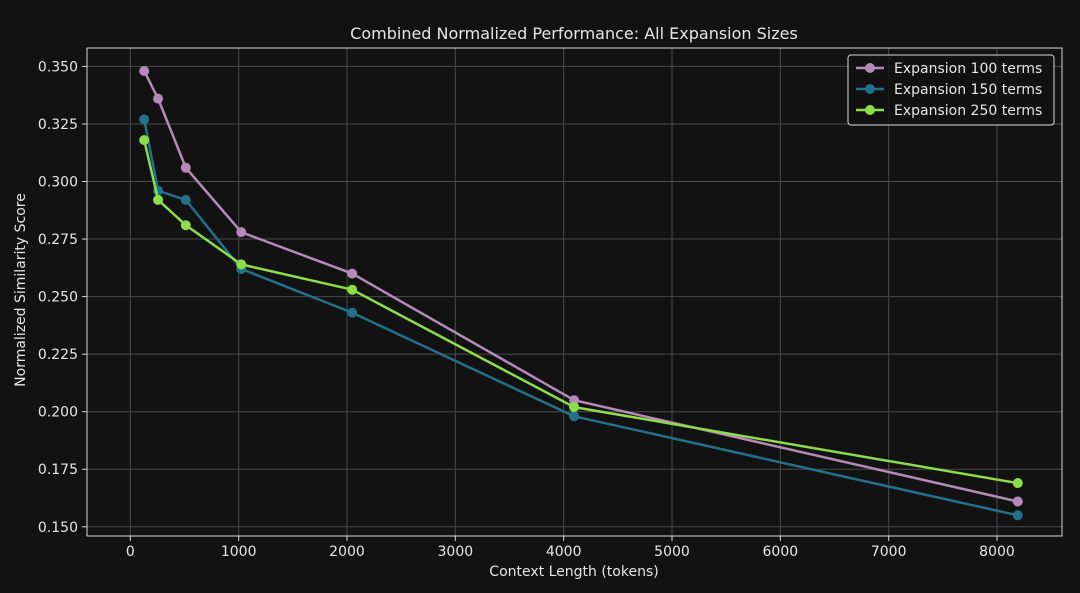  I want to click on x-tick-label: 5000, so click(672, 552).